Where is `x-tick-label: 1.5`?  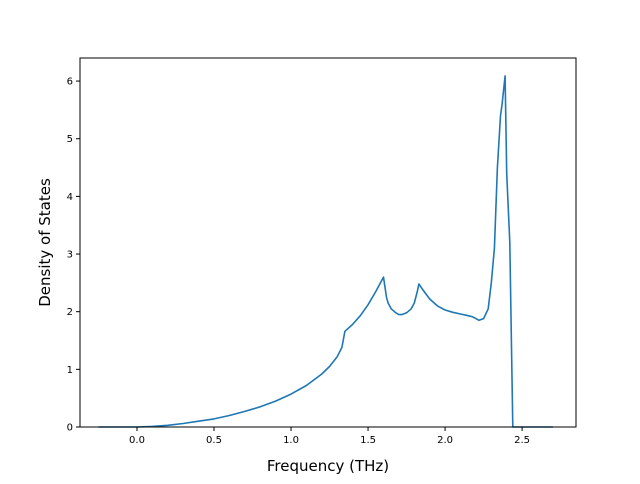 x-tick-label: 1.5 is located at coordinates (368, 440).